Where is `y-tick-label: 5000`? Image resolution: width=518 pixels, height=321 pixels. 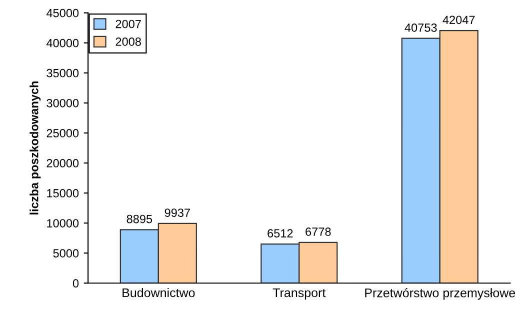
y-tick-label: 5000 is located at coordinates (66, 253).